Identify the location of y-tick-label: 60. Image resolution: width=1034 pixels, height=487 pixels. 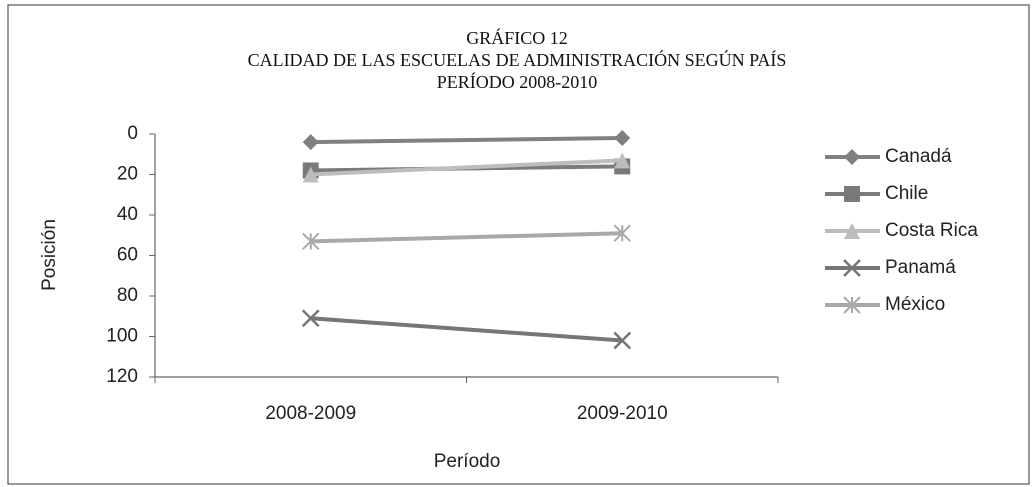
(127, 255).